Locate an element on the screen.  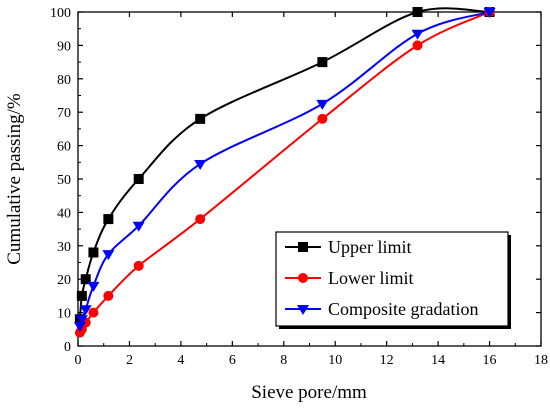
x-tick-label: 2 is located at coordinates (129, 360).